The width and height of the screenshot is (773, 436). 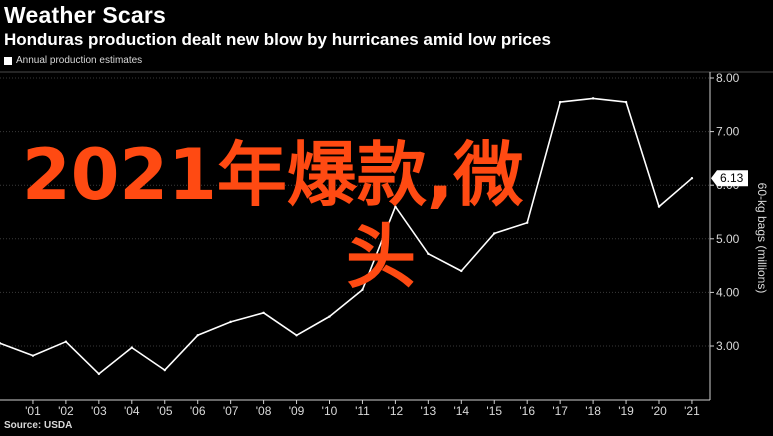 I want to click on x-tick-label: '07, so click(x=231, y=411).